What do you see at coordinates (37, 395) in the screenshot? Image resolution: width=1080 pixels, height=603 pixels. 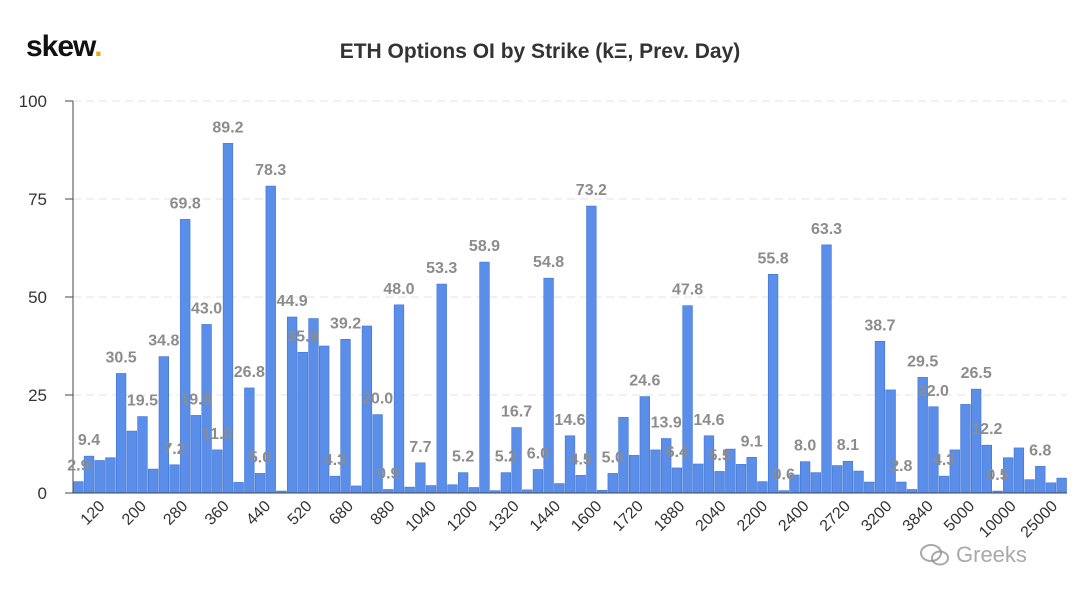 I see `y-tick-label: 25` at bounding box center [37, 395].